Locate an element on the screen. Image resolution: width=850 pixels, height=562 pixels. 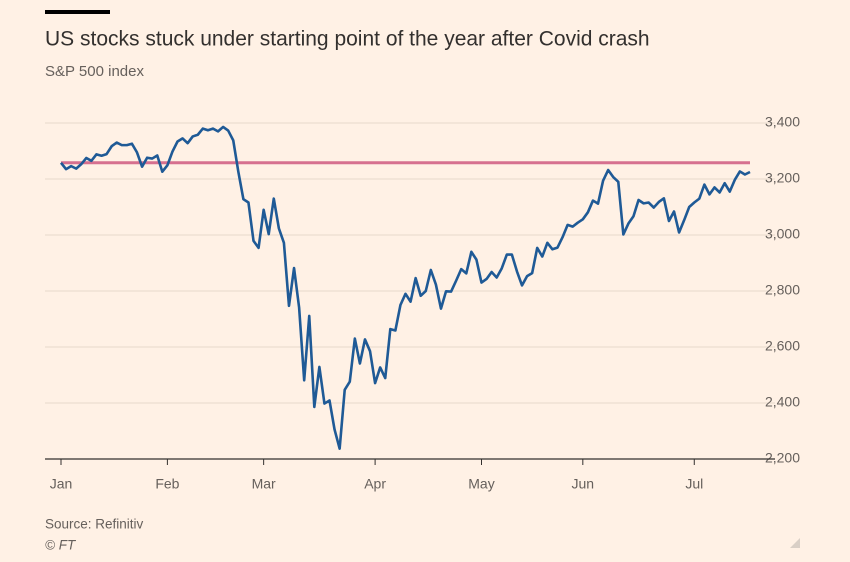
x-tick-label: Jan is located at coordinates (61, 484).